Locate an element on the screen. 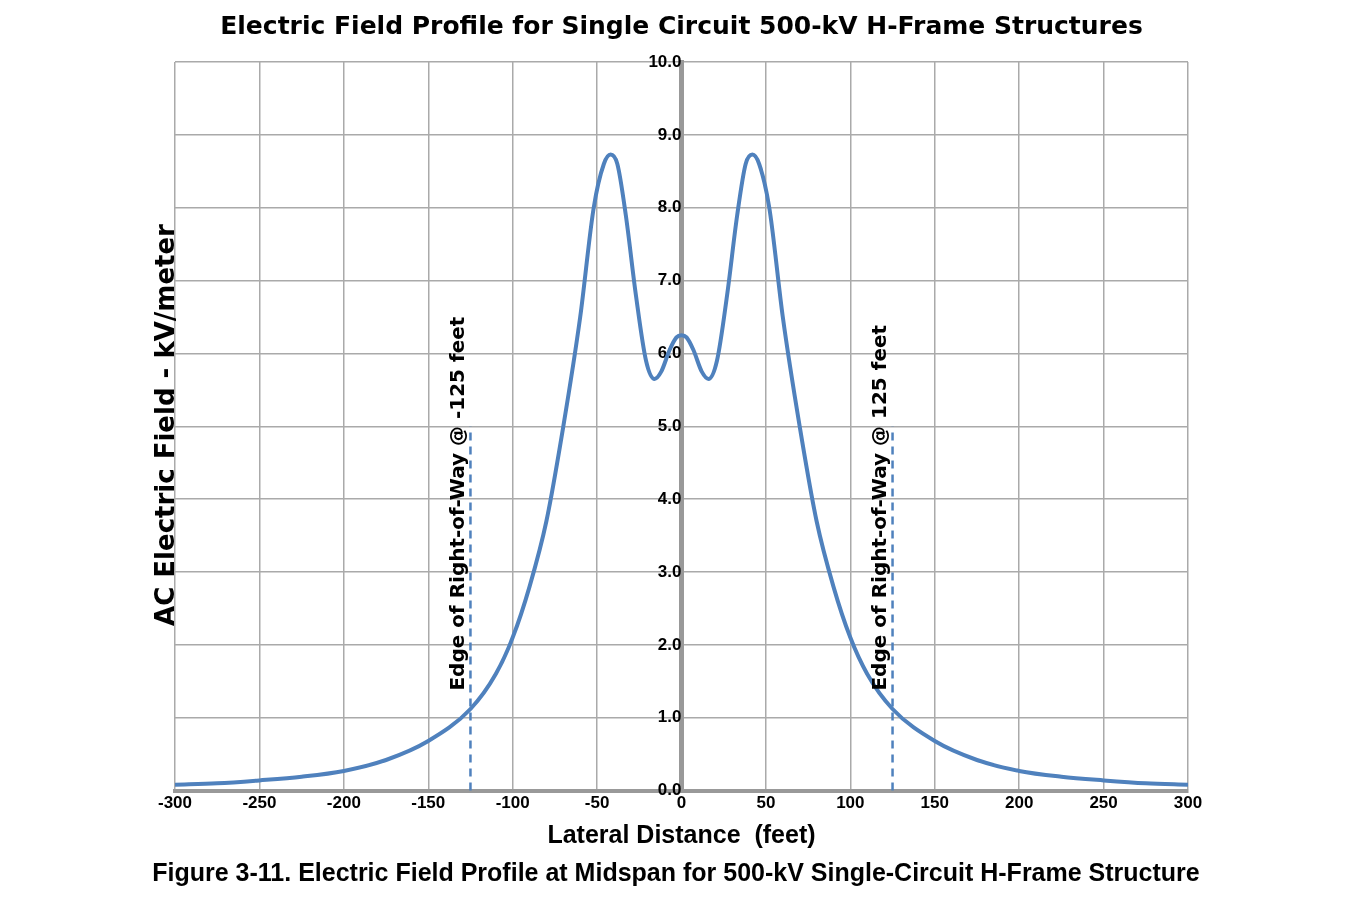 The width and height of the screenshot is (1352, 903). x-tick-label: -250 is located at coordinates (259, 803).